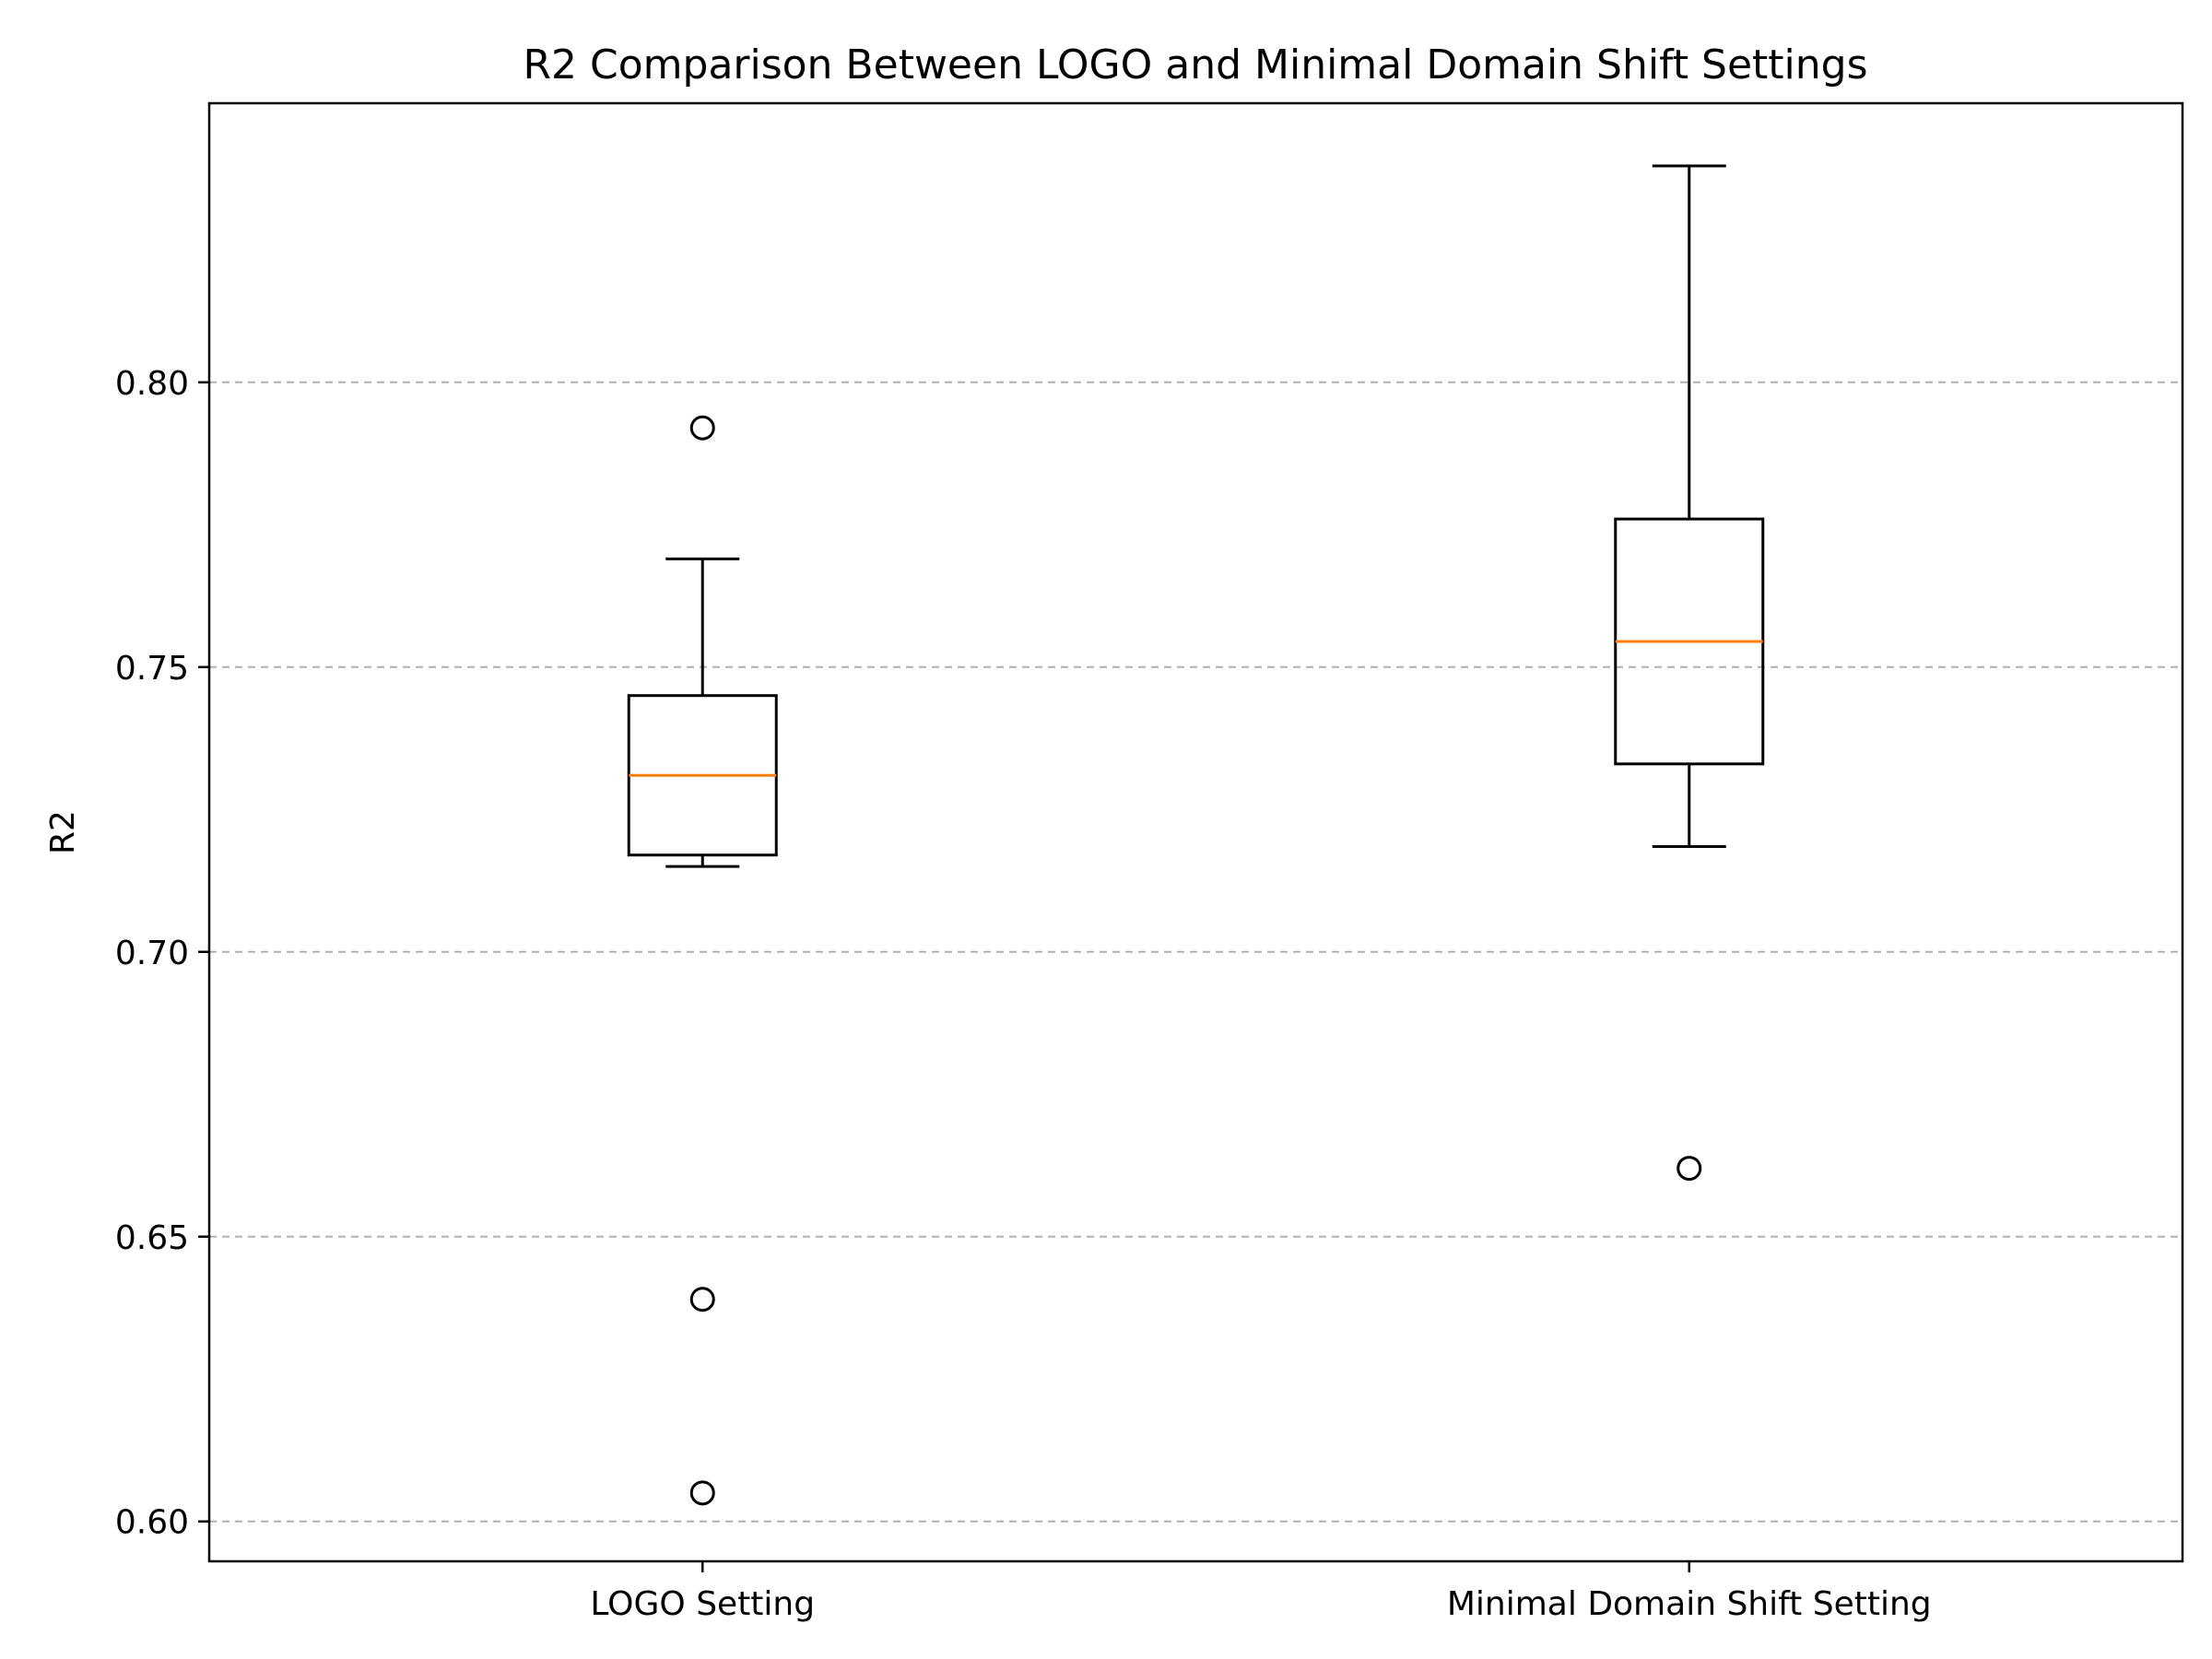 The image size is (2212, 1659). What do you see at coordinates (1689, 1604) in the screenshot?
I see `x-tick-label: Minimal Domain Shift Setting` at bounding box center [1689, 1604].